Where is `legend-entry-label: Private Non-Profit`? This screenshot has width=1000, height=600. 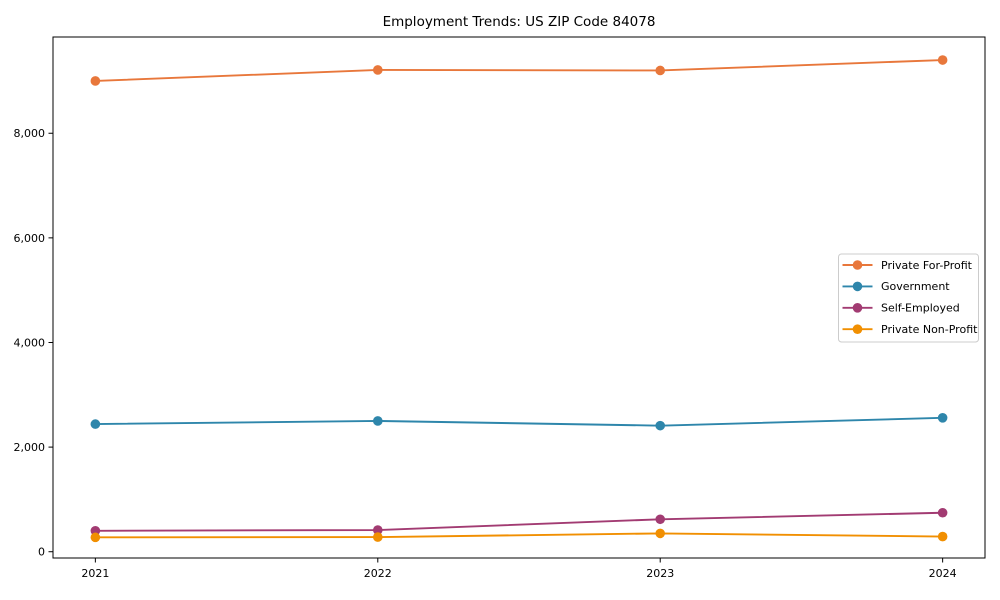 legend-entry-label: Private Non-Profit is located at coordinates (929, 329).